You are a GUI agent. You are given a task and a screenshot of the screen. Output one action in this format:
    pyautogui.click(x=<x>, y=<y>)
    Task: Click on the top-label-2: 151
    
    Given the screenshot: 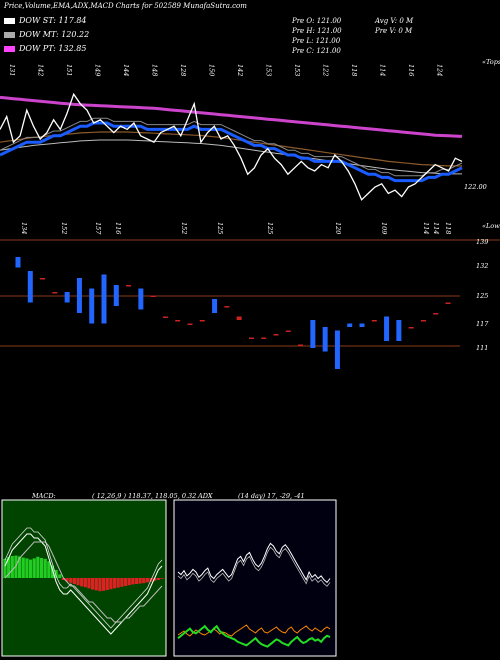 What is the action you would take?
    pyautogui.click(x=69, y=70)
    